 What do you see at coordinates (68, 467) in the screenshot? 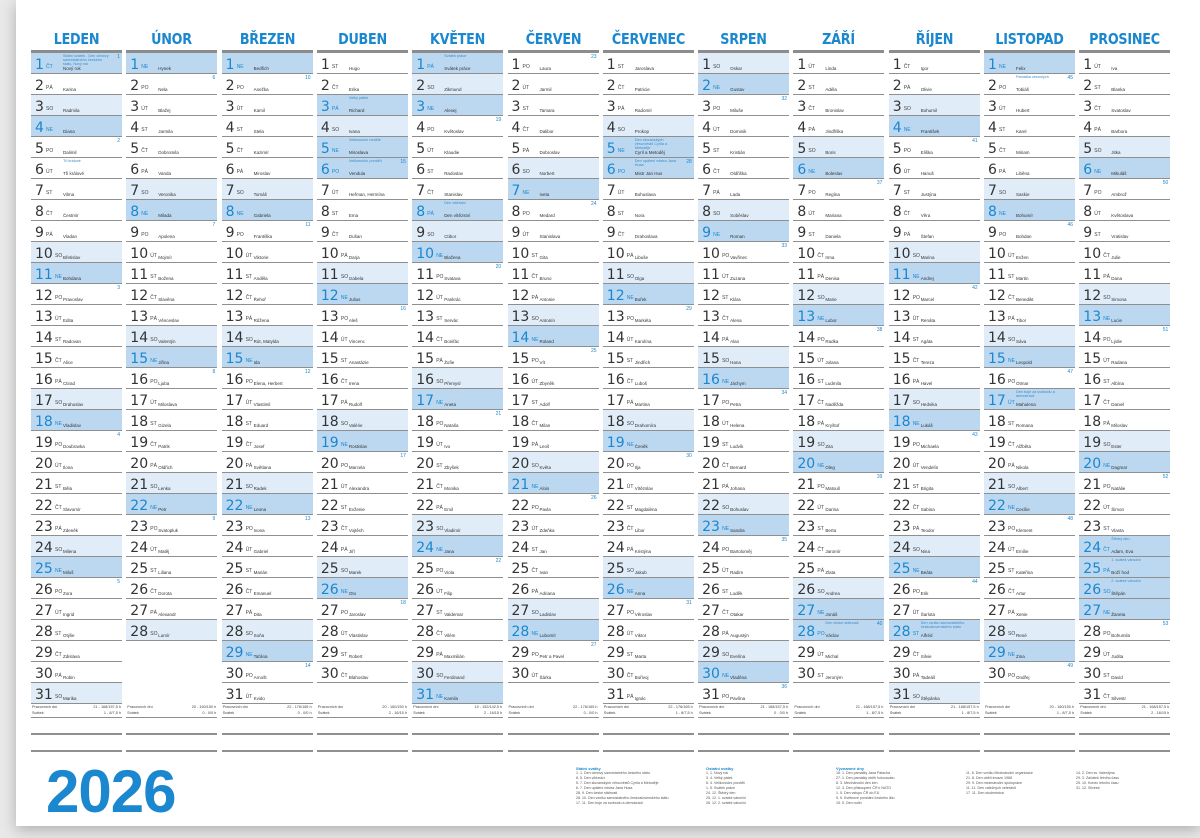
I see `name-day: Ilona` at bounding box center [68, 467].